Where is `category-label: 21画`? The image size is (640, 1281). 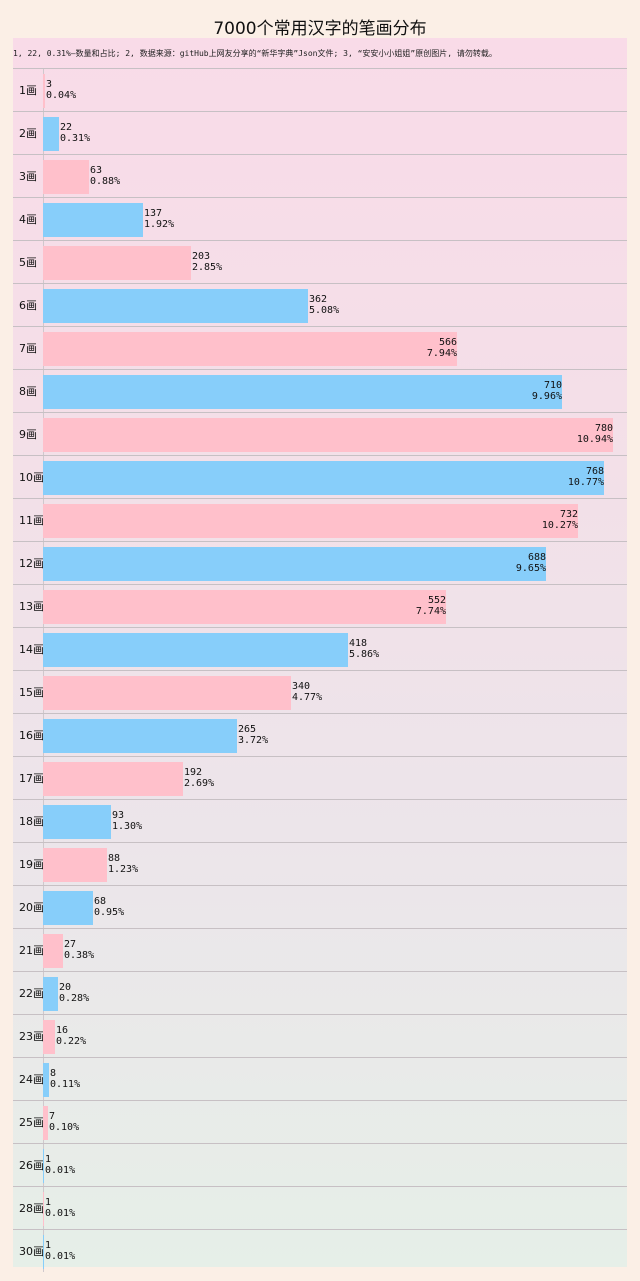 category-label: 21画 is located at coordinates (31, 950).